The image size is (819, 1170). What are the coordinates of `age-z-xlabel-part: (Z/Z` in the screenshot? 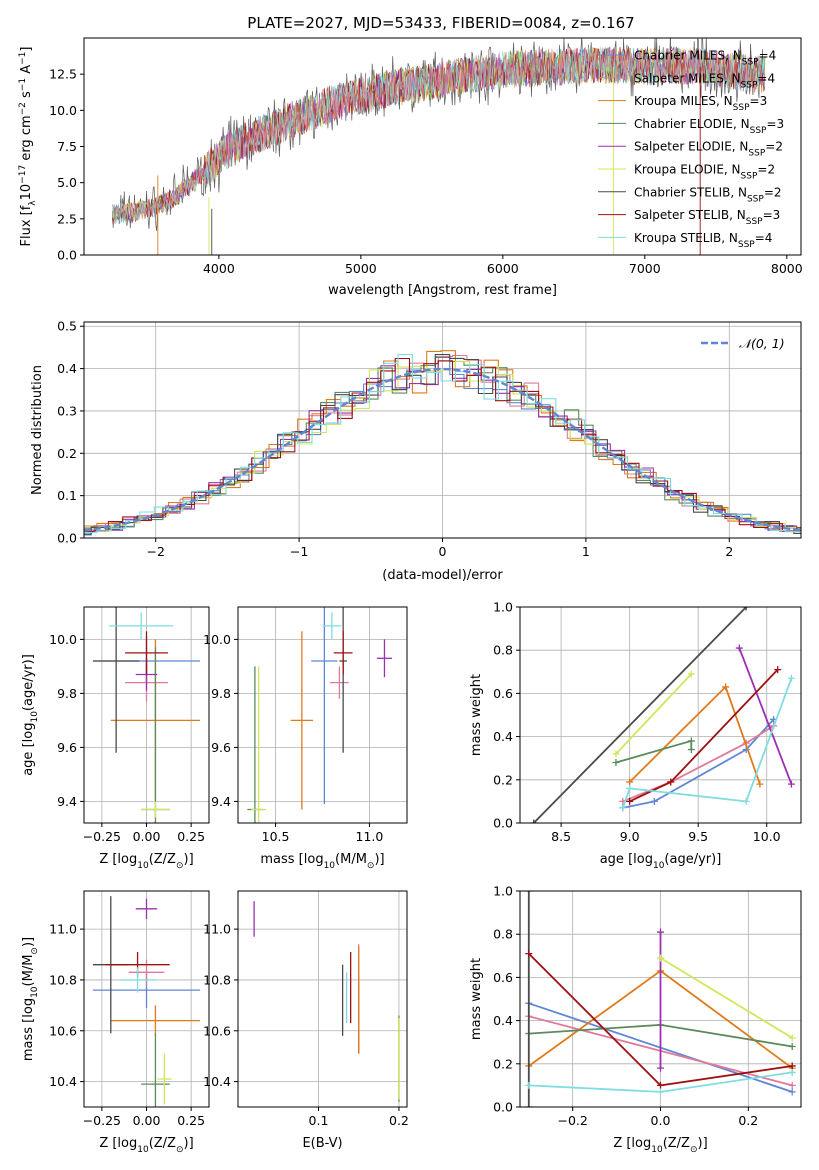 It's located at (162, 859).